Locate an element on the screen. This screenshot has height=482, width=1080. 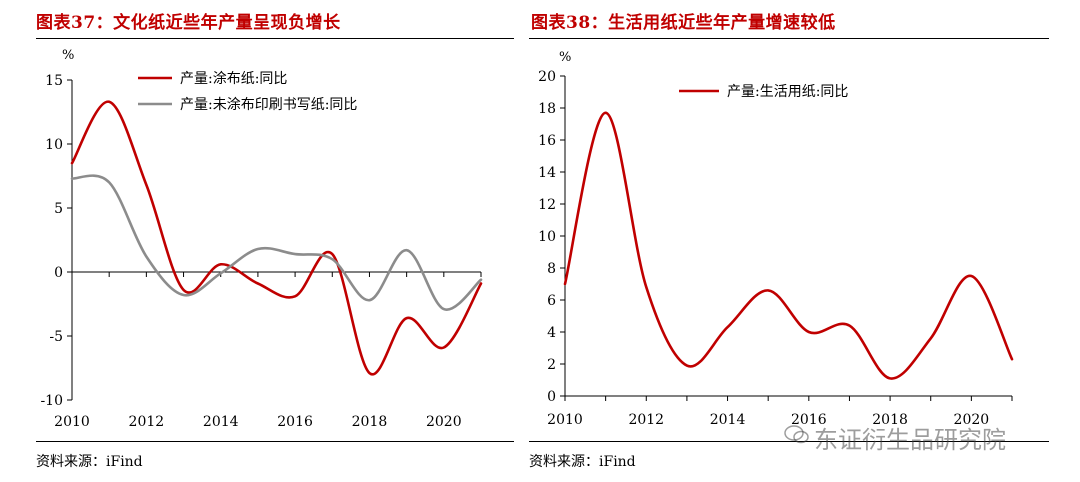
y-tick-label: 4 is located at coordinates (551, 333).